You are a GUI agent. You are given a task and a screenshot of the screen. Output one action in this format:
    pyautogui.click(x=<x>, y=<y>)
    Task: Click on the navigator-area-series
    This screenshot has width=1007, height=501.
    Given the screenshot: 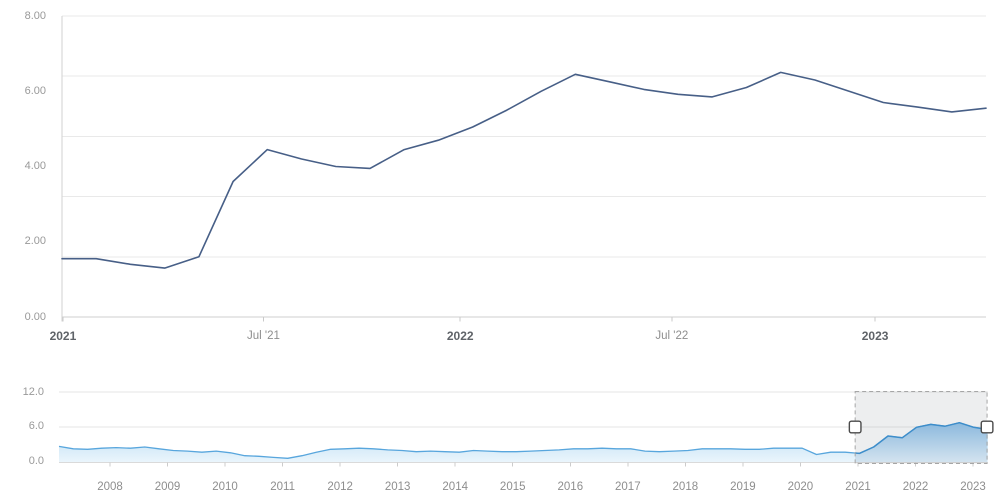 What is the action you would take?
    pyautogui.click(x=523, y=442)
    